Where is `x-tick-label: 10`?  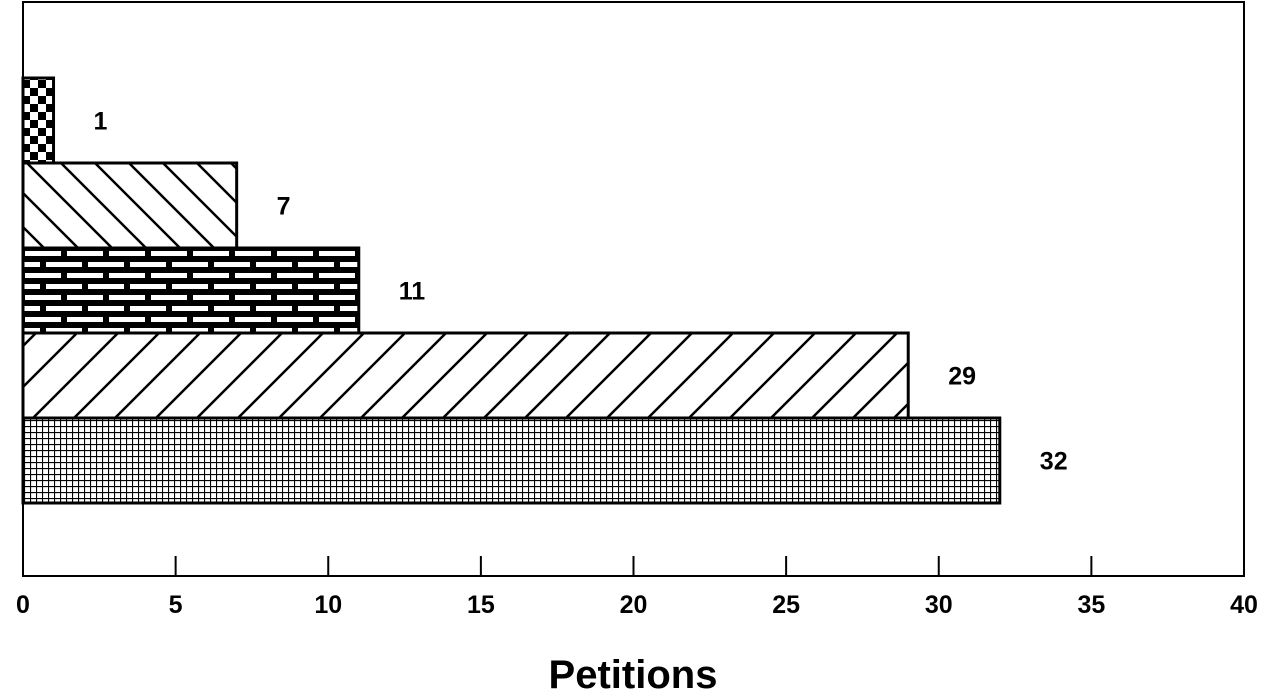 x-tick-label: 10 is located at coordinates (328, 605).